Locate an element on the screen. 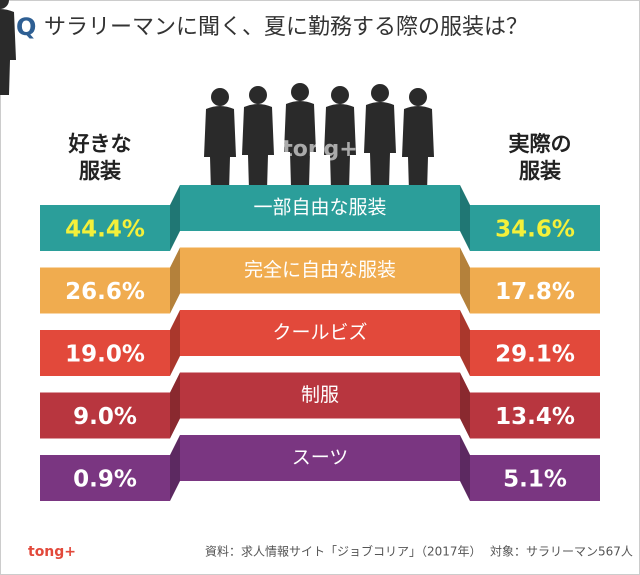 This screenshot has width=640, height=575. category-label: スーツ is located at coordinates (320, 458).